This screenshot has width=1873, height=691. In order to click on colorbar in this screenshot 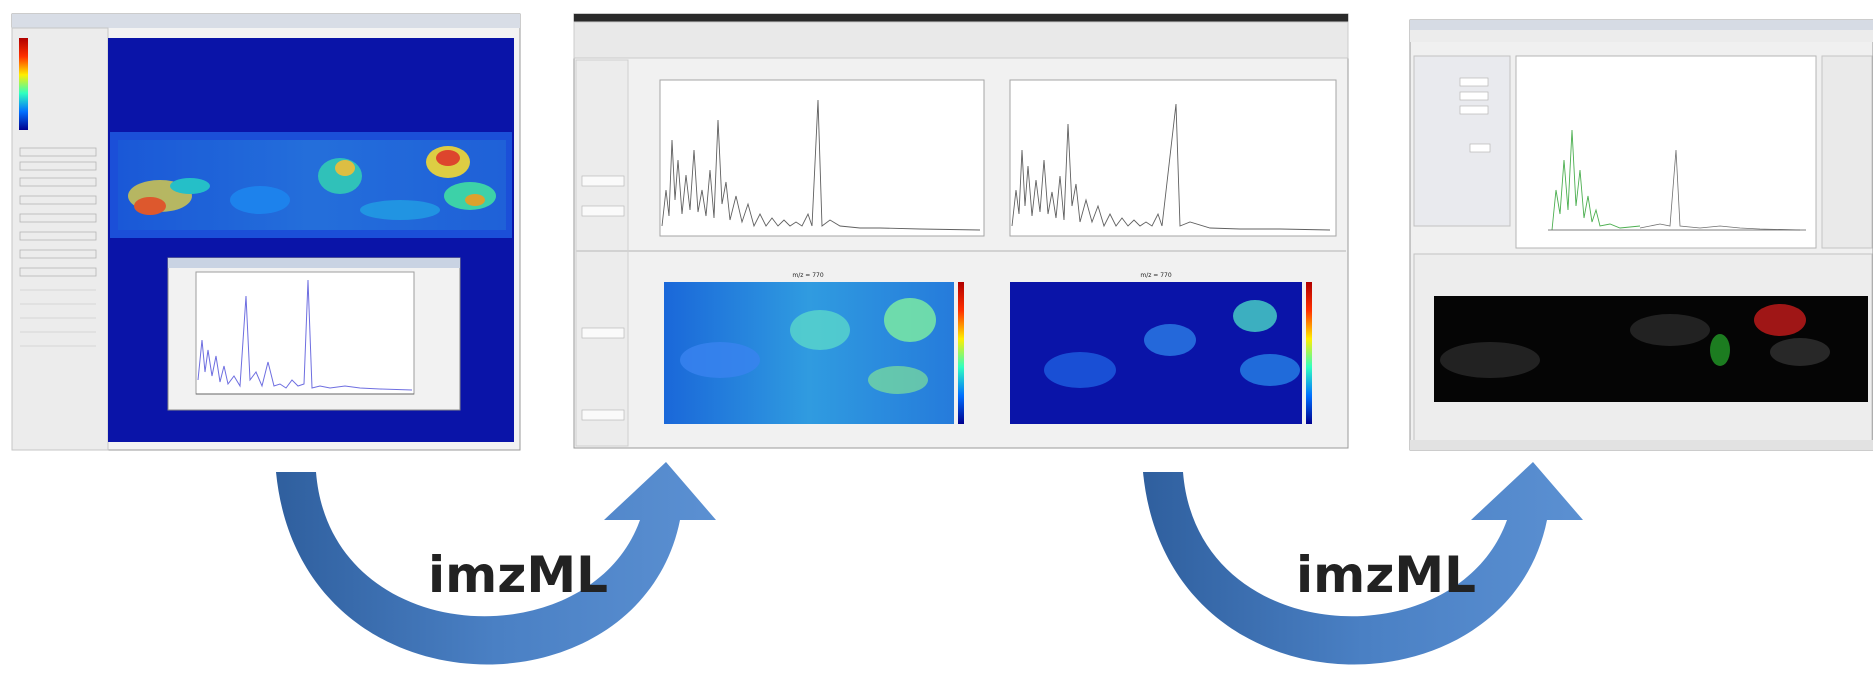, I will do `click(23, 84)`.